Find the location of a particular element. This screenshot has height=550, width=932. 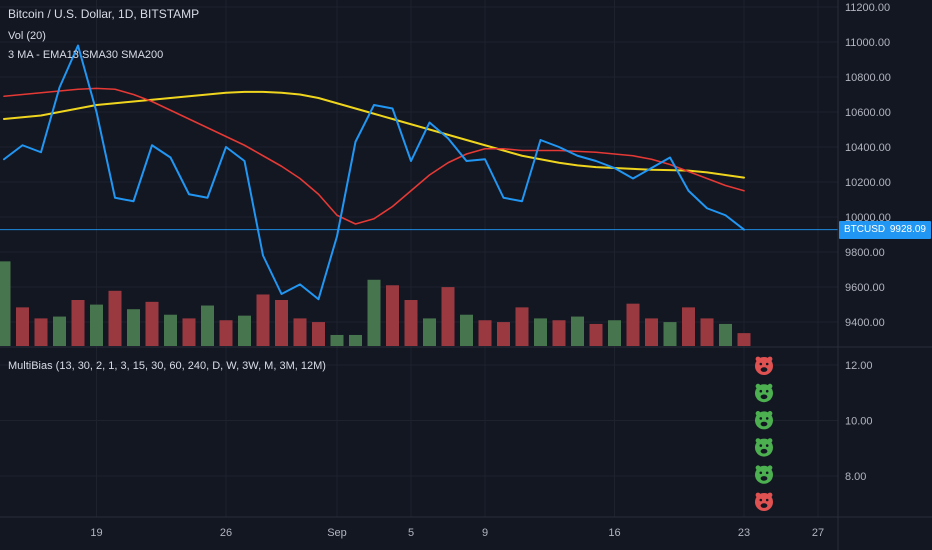

lower-axis-label: 12.00 is located at coordinates (859, 366).